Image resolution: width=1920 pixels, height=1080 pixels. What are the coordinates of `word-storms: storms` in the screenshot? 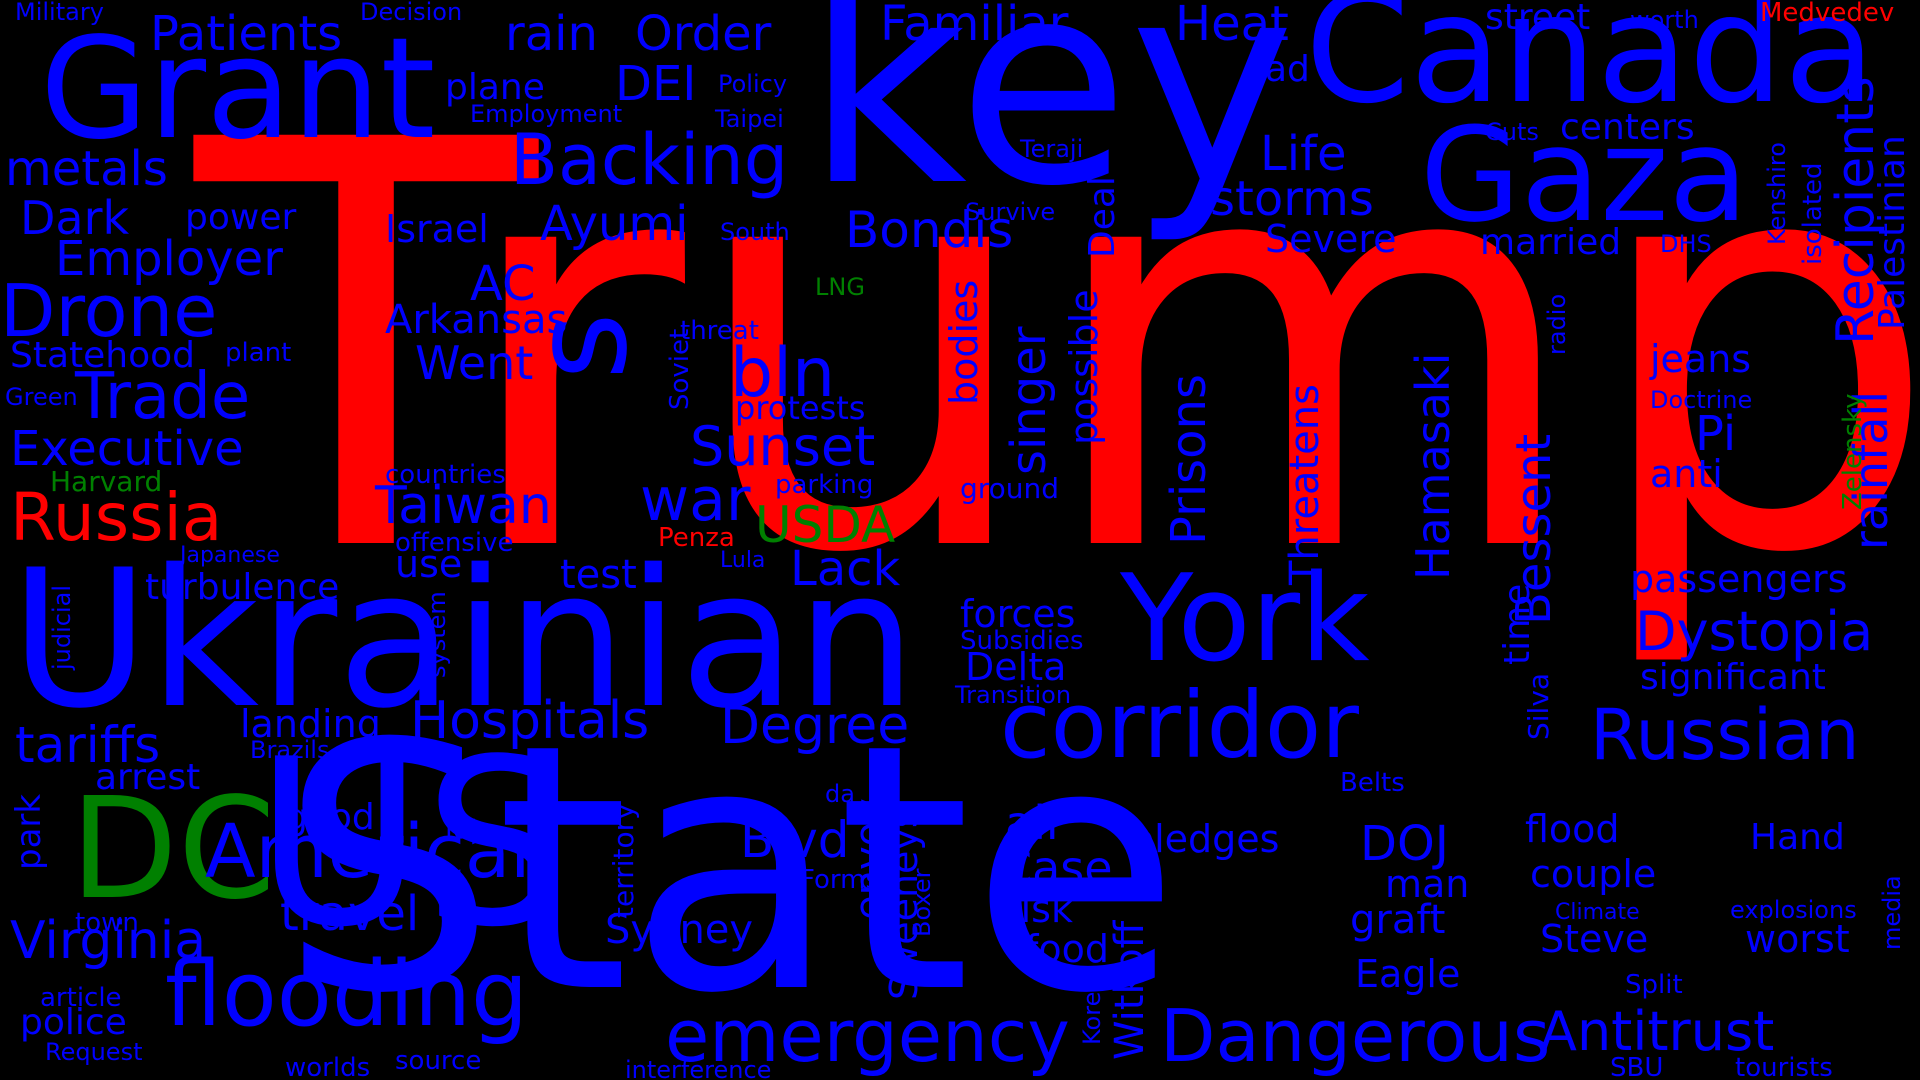 It's located at (1292, 199).